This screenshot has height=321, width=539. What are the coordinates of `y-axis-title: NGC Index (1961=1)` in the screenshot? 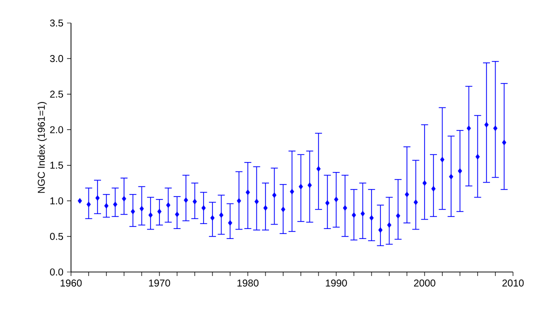 It's located at (42, 147).